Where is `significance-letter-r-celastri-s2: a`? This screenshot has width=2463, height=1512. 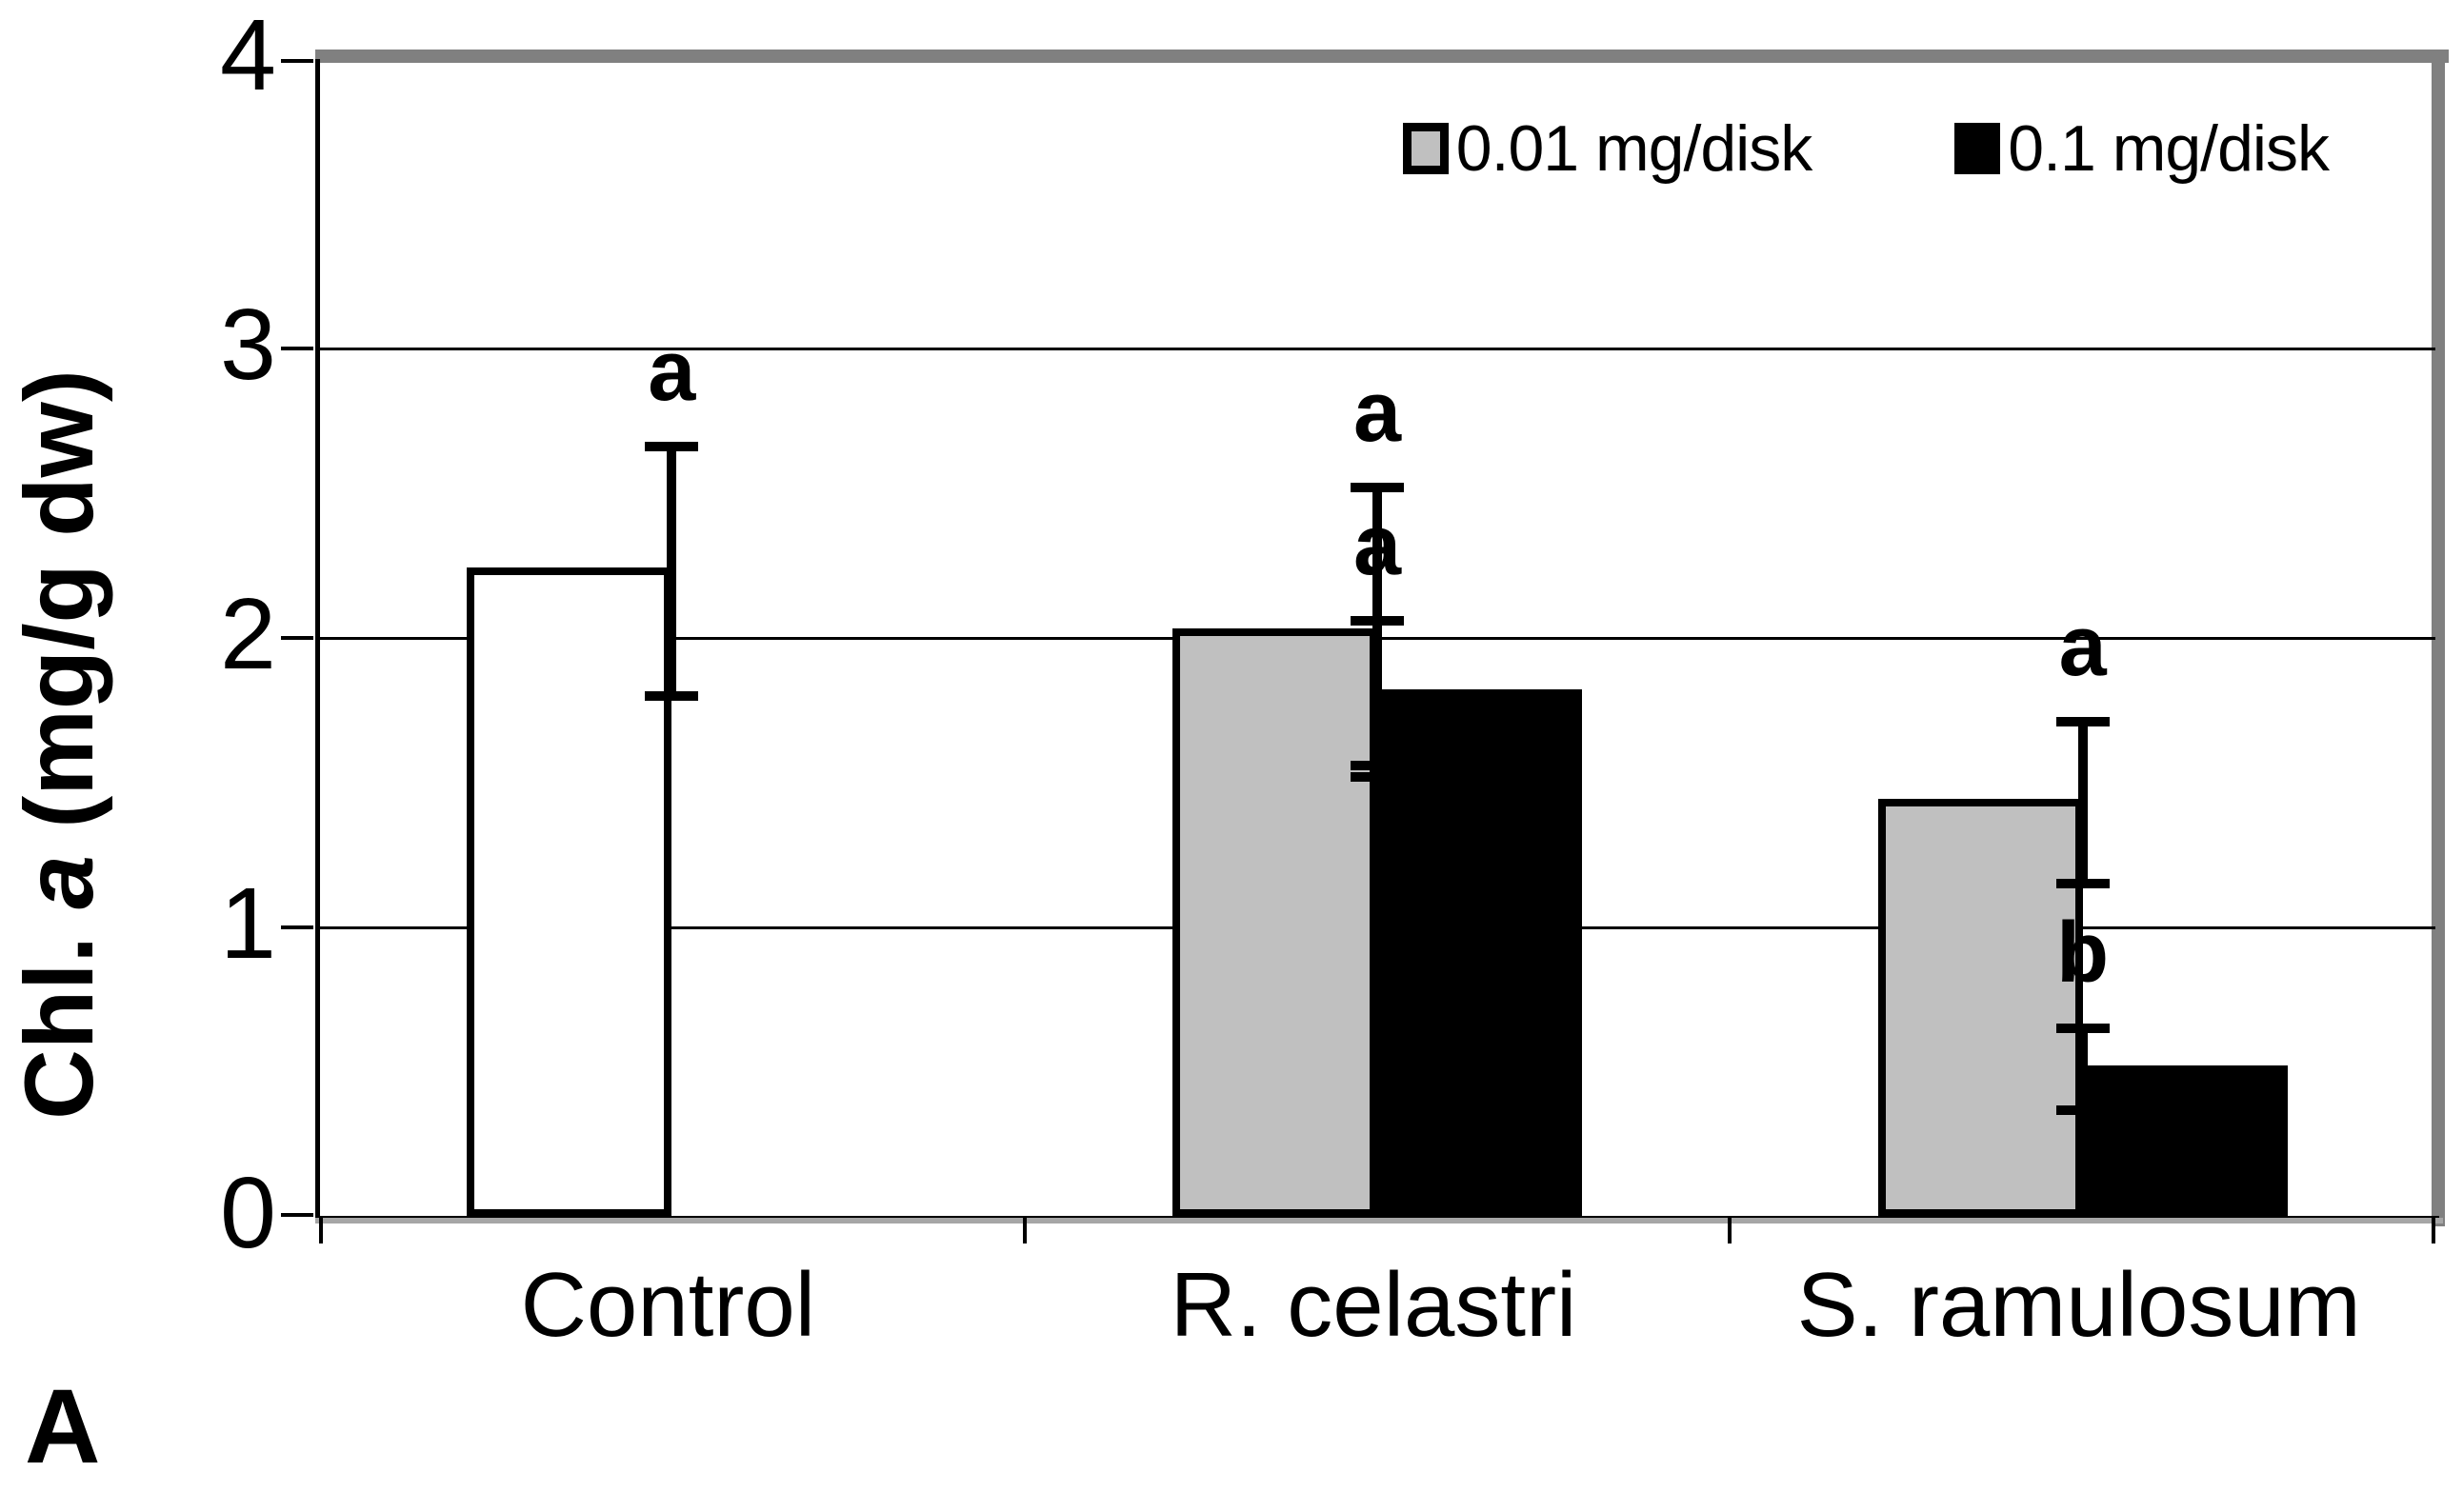
significance-letter-r-celastri-s2: a is located at coordinates (1377, 545).